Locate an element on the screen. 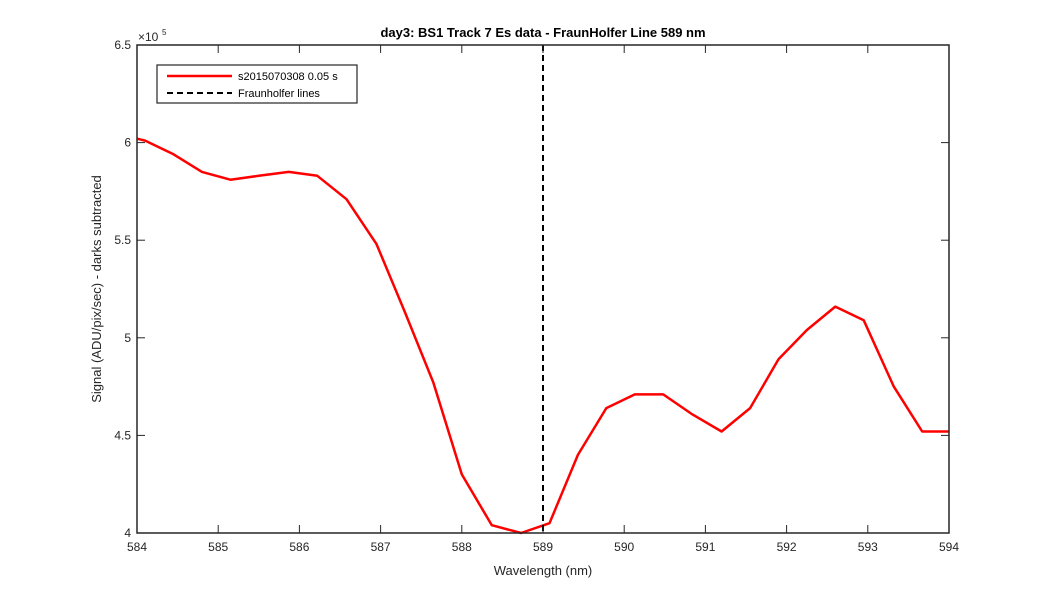 The width and height of the screenshot is (1050, 600). y-tick-label: 6.5 is located at coordinates (122, 45).